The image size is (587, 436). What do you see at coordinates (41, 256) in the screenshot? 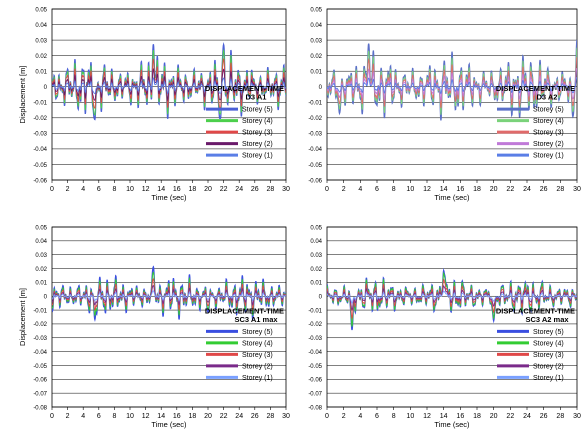
I see `y-tick-label: 0.03` at bounding box center [41, 256].